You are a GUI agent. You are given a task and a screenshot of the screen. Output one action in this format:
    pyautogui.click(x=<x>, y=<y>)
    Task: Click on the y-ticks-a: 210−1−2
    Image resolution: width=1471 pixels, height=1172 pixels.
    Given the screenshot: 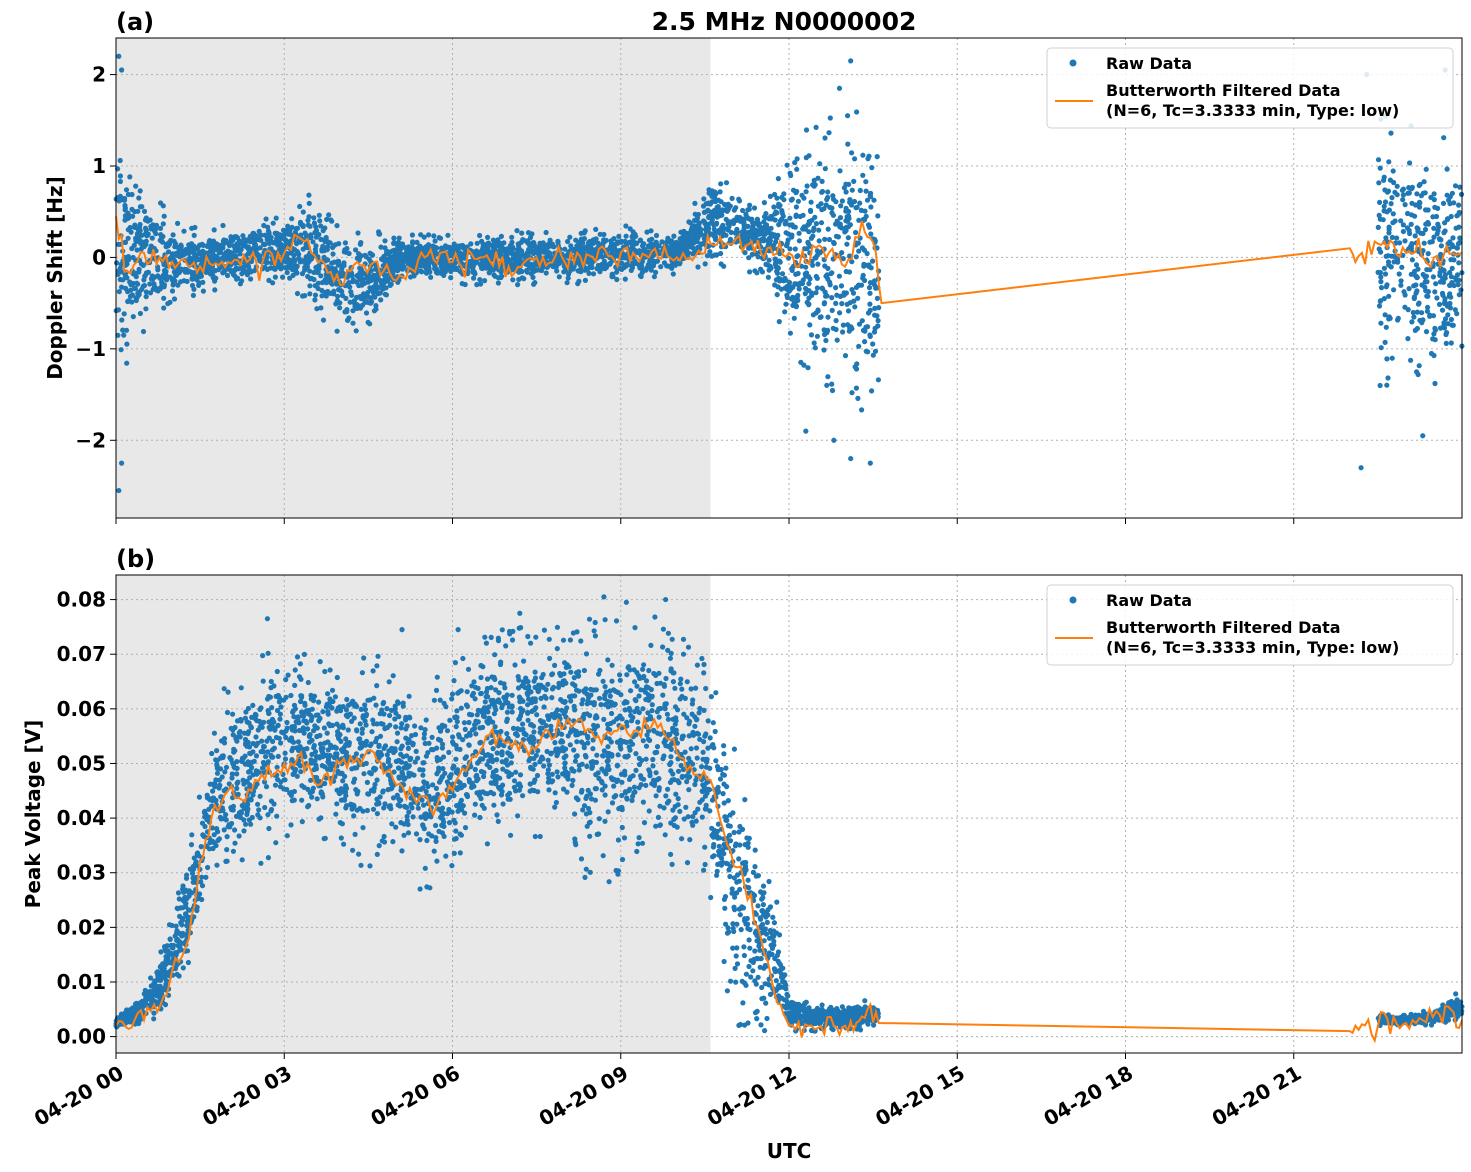 What is the action you would take?
    pyautogui.click(x=95, y=257)
    